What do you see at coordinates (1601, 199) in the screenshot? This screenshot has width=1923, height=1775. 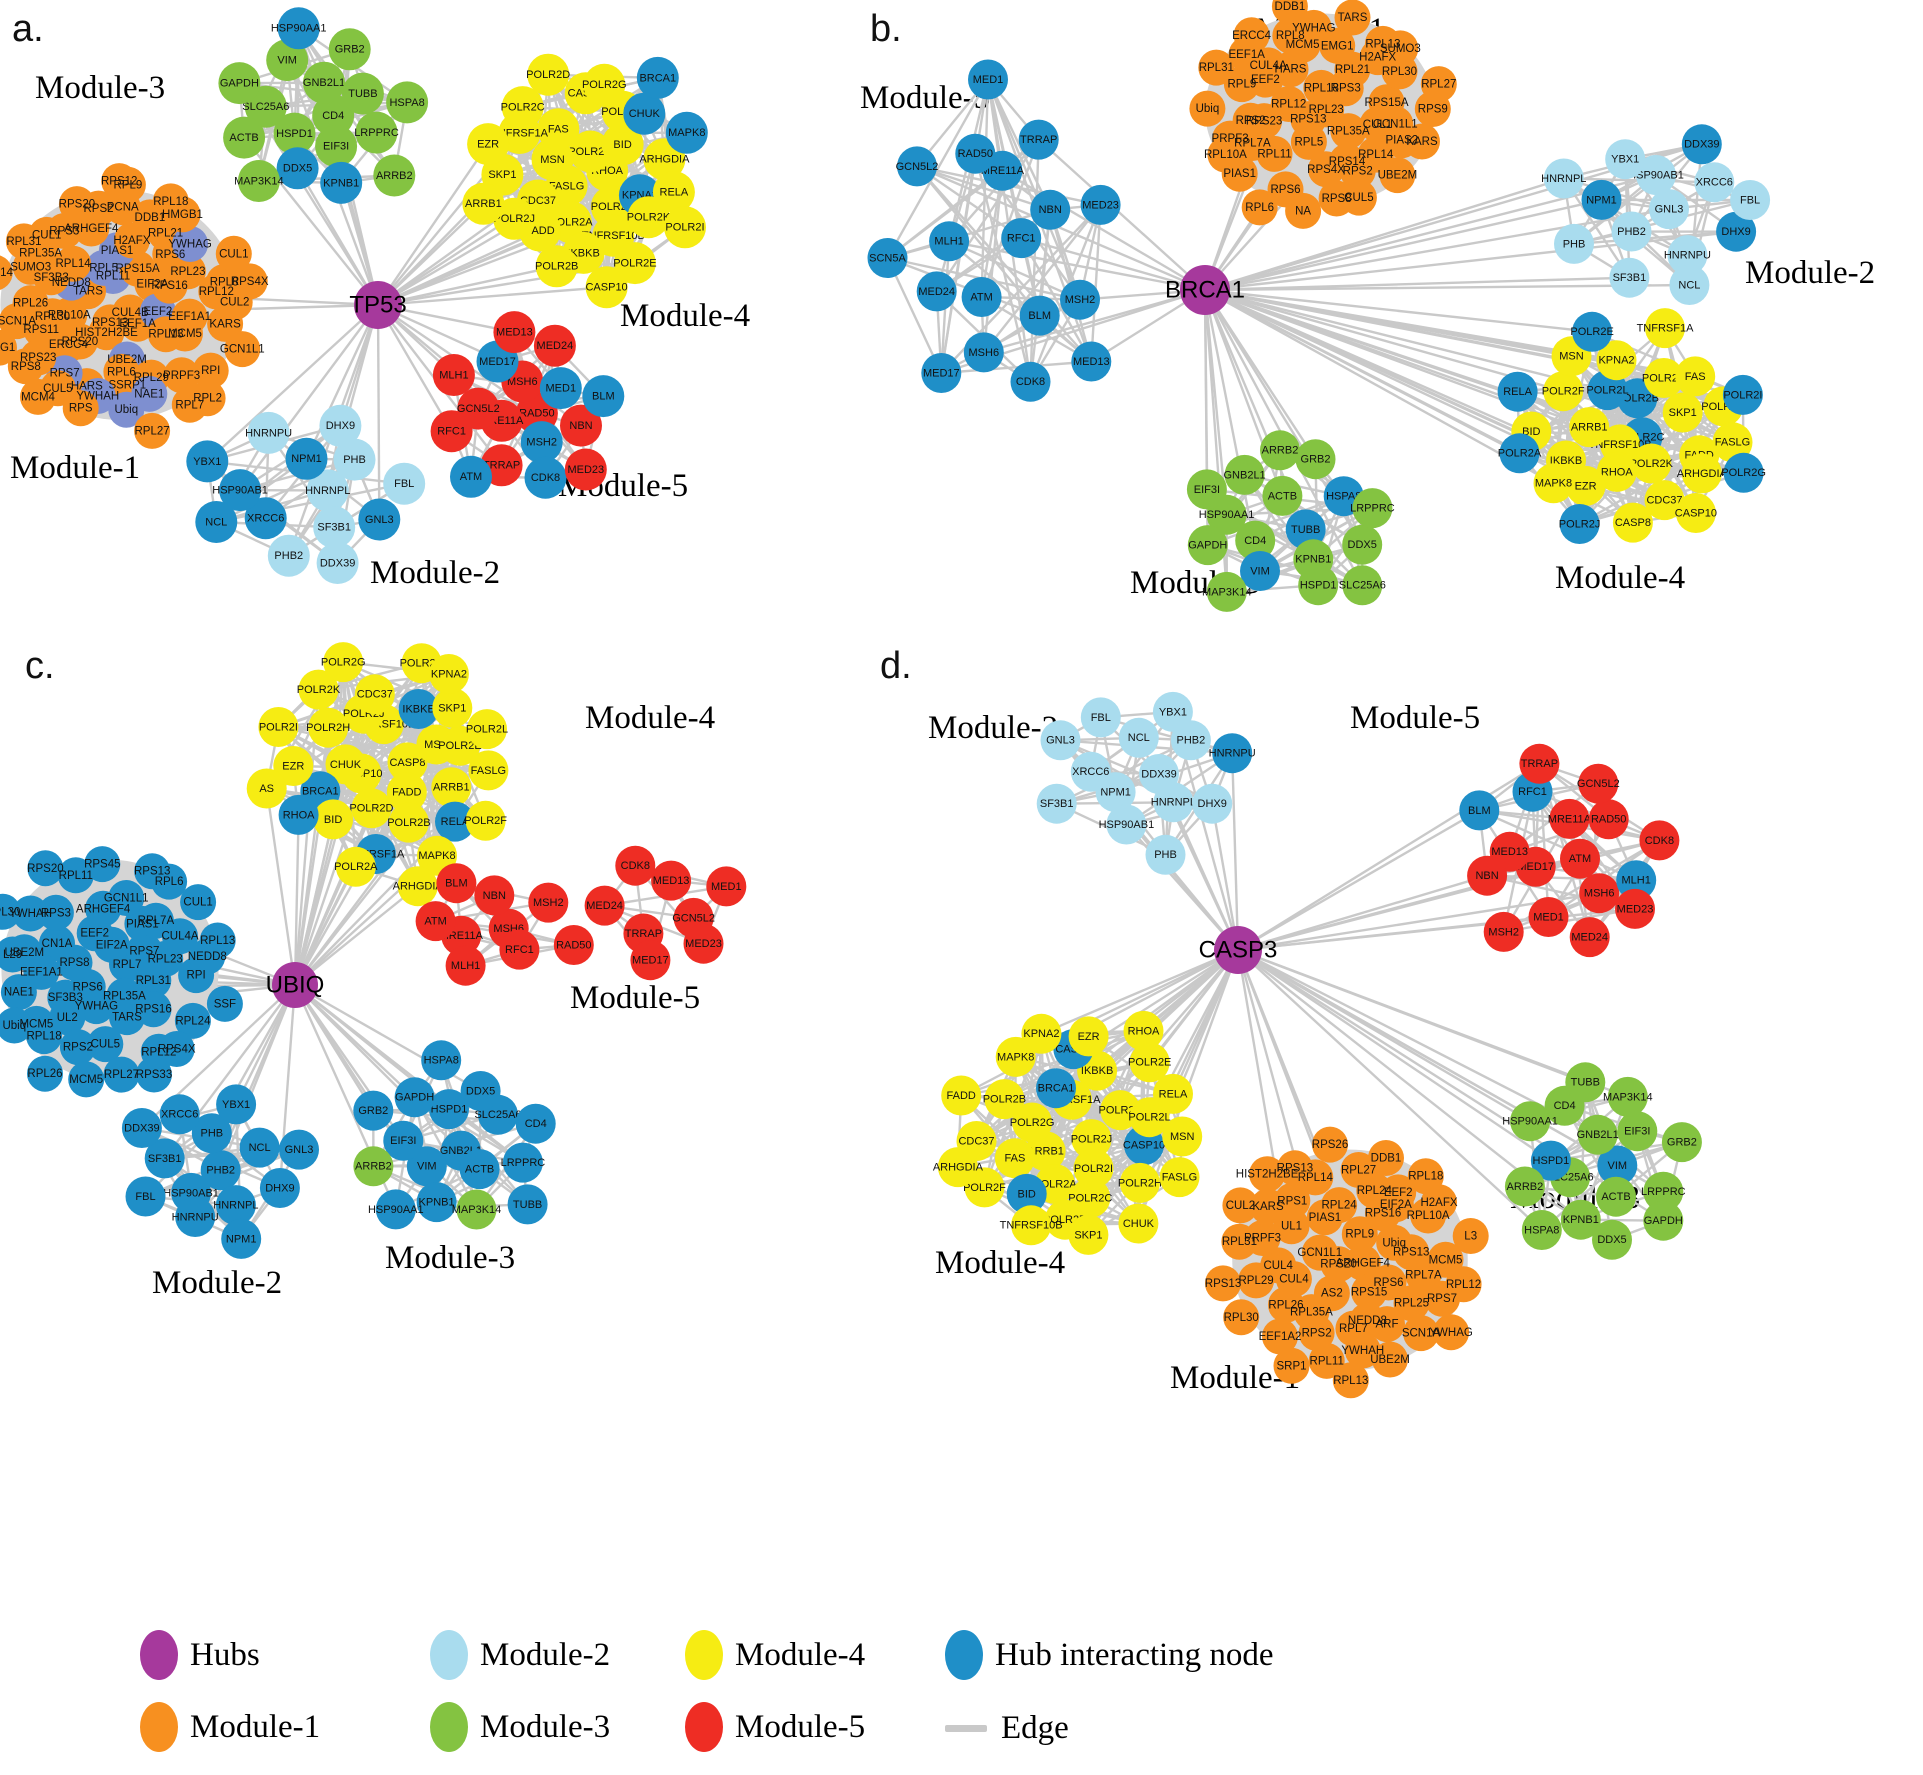 I see `network-node: NPM1` at bounding box center [1601, 199].